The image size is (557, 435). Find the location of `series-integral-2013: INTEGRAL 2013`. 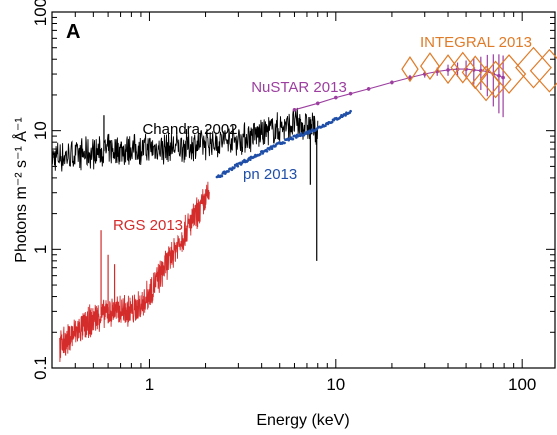

series-integral-2013: INTEGRAL 2013 is located at coordinates (479, 68).